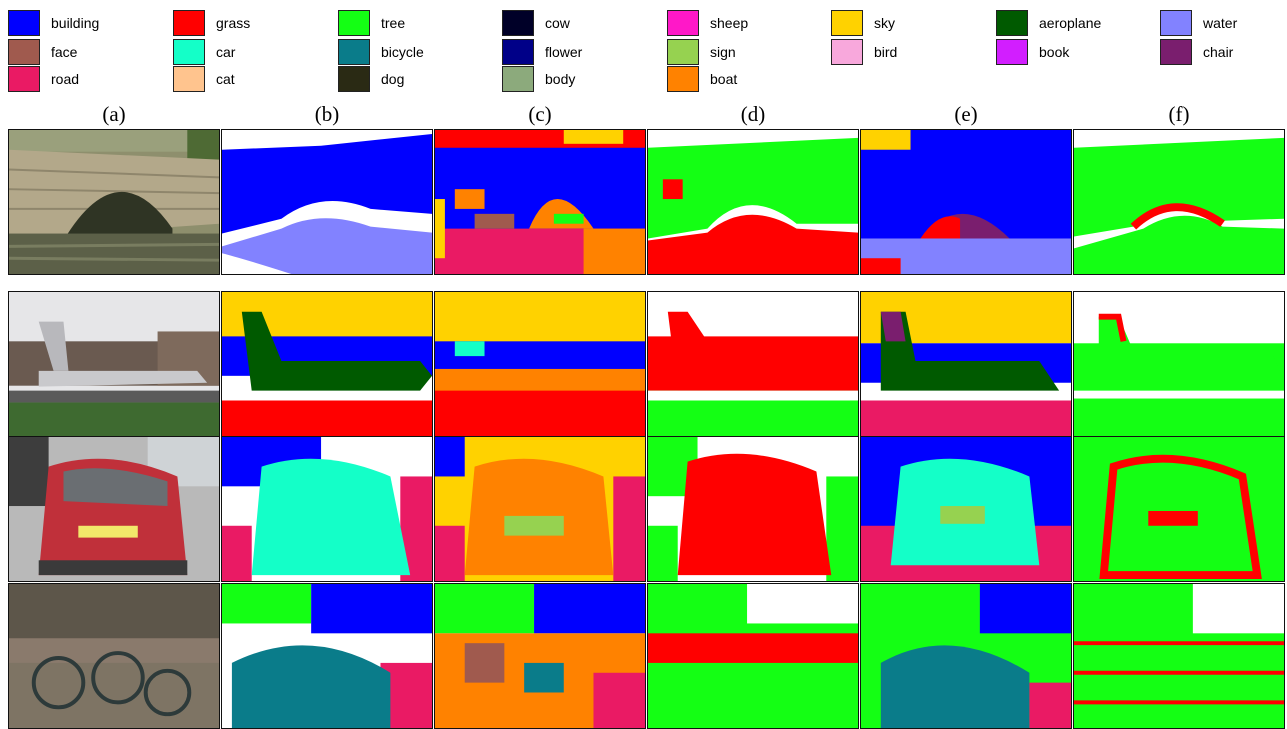 The height and width of the screenshot is (729, 1287). I want to click on segmentation-f-car, so click(1179, 509).